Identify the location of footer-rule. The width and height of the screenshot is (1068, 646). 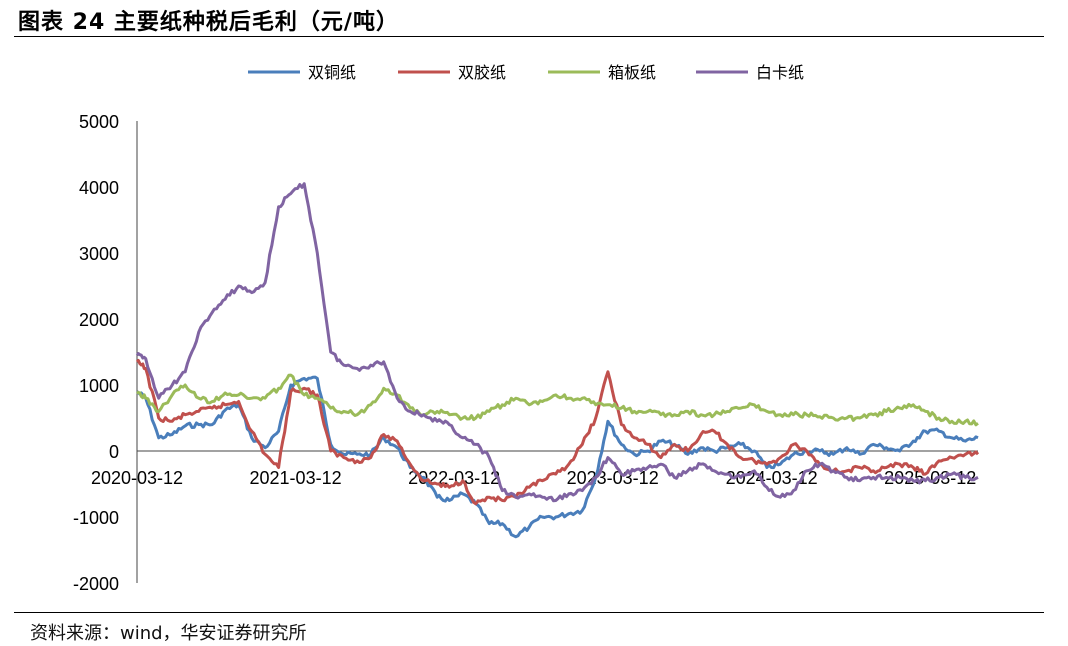
(529, 612).